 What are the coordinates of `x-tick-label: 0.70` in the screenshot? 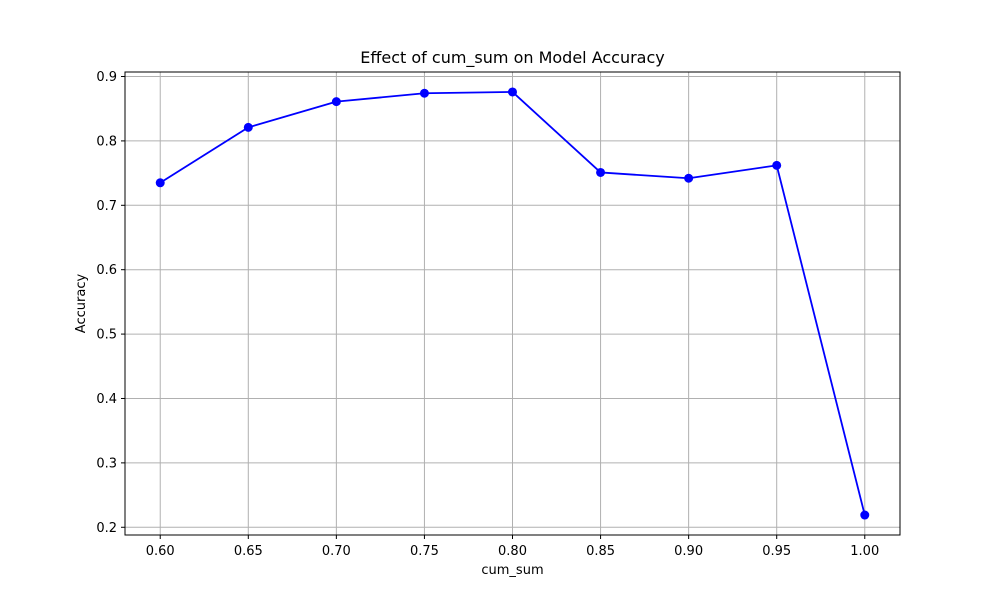 It's located at (336, 551).